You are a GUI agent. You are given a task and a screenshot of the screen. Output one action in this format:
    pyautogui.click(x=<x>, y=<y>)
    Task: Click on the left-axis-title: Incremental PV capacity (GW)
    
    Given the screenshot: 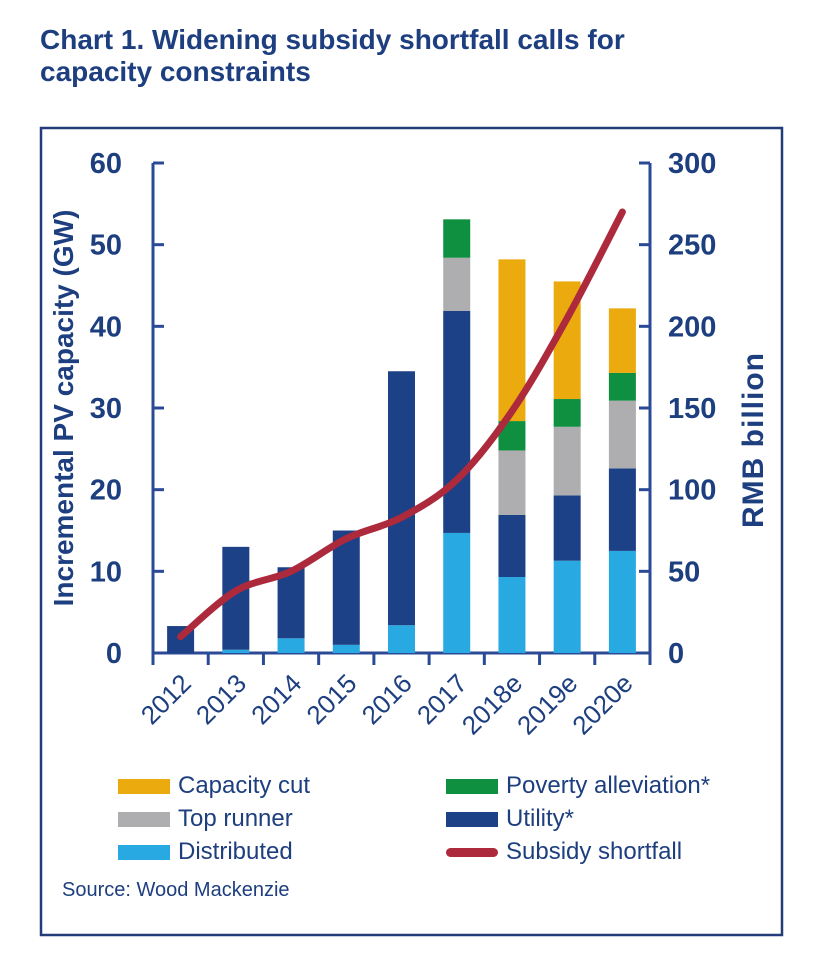 What is the action you would take?
    pyautogui.click(x=63, y=408)
    